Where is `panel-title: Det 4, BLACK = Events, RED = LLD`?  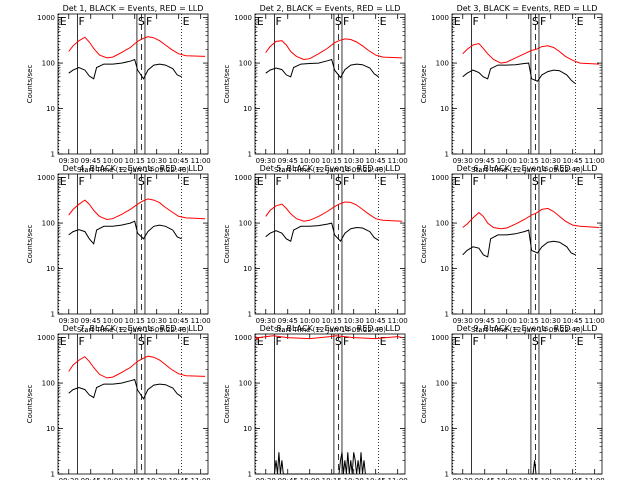 panel-title: Det 4, BLACK = Events, RED = LLD is located at coordinates (133, 168).